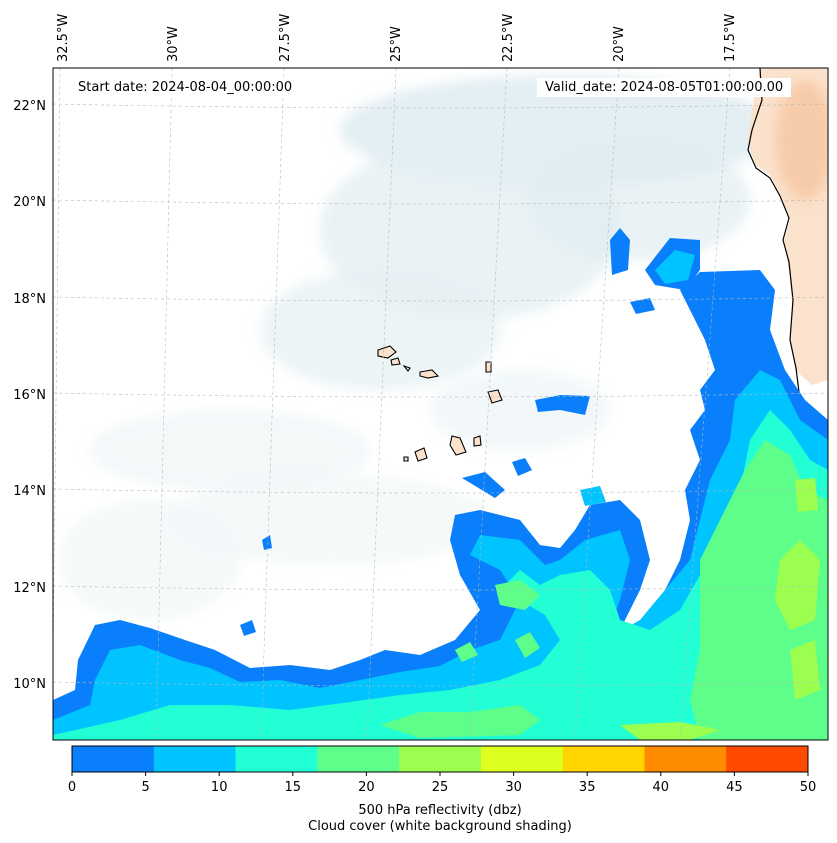 This screenshot has width=837, height=843. I want to click on colorbar-tick-label: 15, so click(293, 787).